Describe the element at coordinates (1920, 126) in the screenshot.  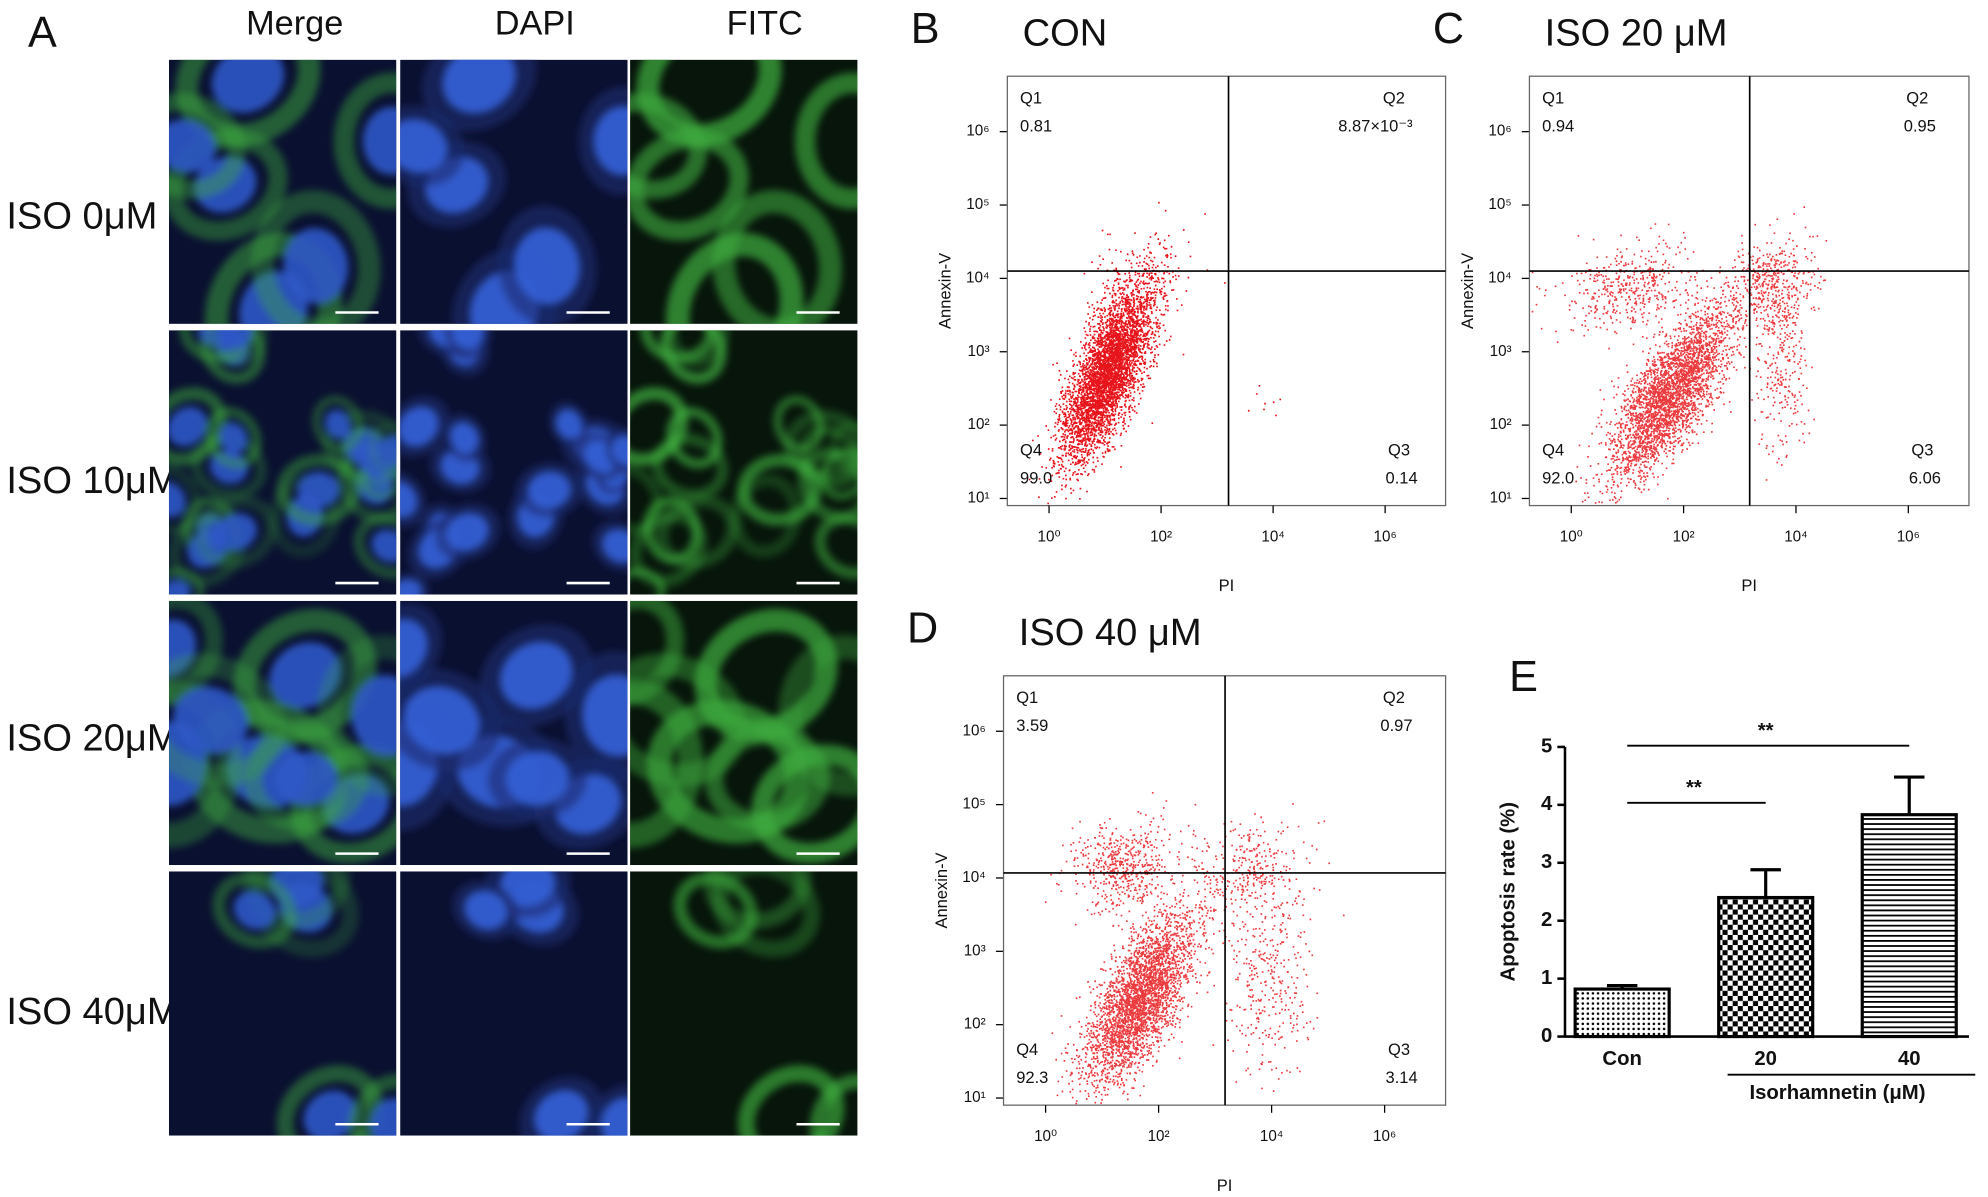
I see `quadrant-value: 0.95` at that location.